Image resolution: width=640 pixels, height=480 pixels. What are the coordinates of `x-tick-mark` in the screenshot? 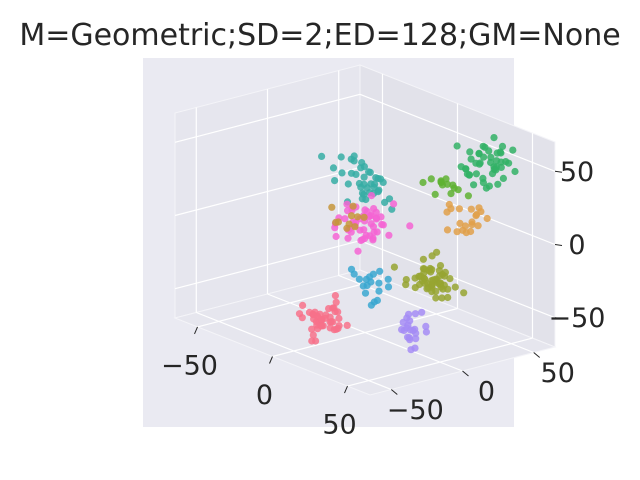 It's located at (346, 389).